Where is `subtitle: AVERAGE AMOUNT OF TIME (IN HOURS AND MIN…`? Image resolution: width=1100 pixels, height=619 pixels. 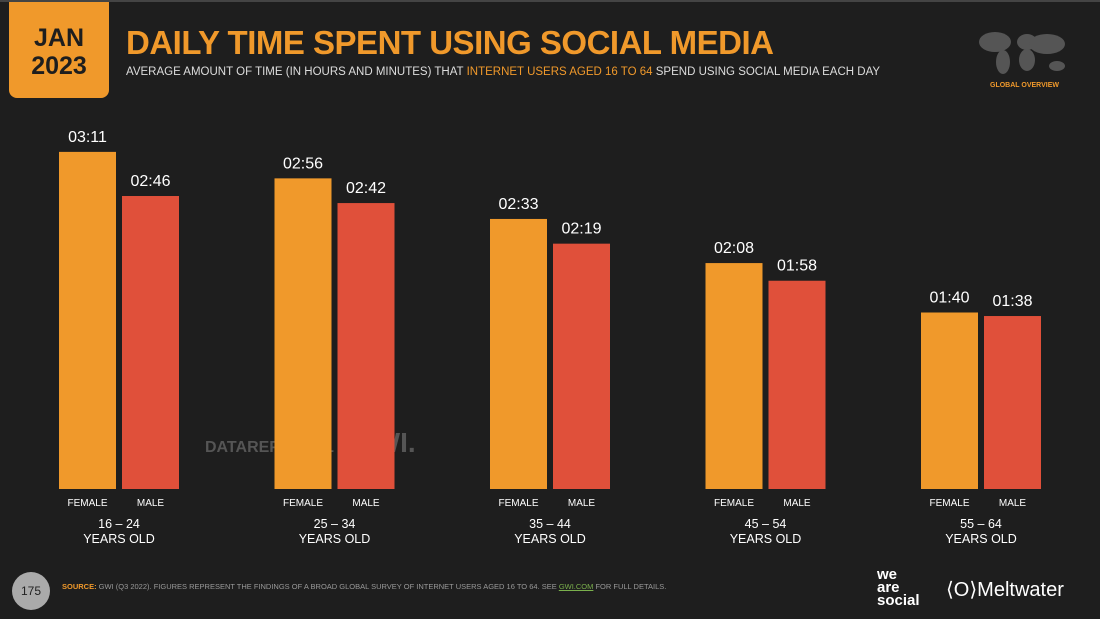
subtitle: AVERAGE AMOUNT OF TIME (IN HOURS AND MIN… is located at coordinates (503, 72).